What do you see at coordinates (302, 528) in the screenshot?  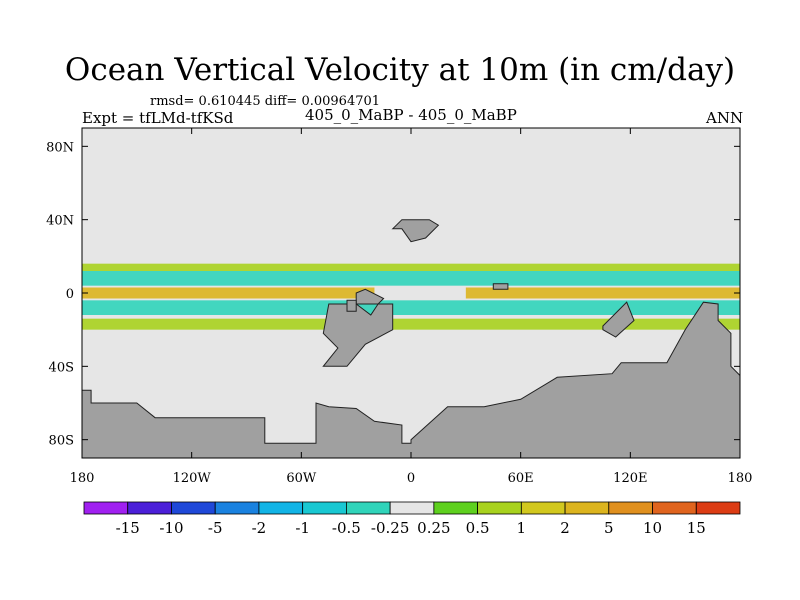 I see `colorbar-label: -1` at bounding box center [302, 528].